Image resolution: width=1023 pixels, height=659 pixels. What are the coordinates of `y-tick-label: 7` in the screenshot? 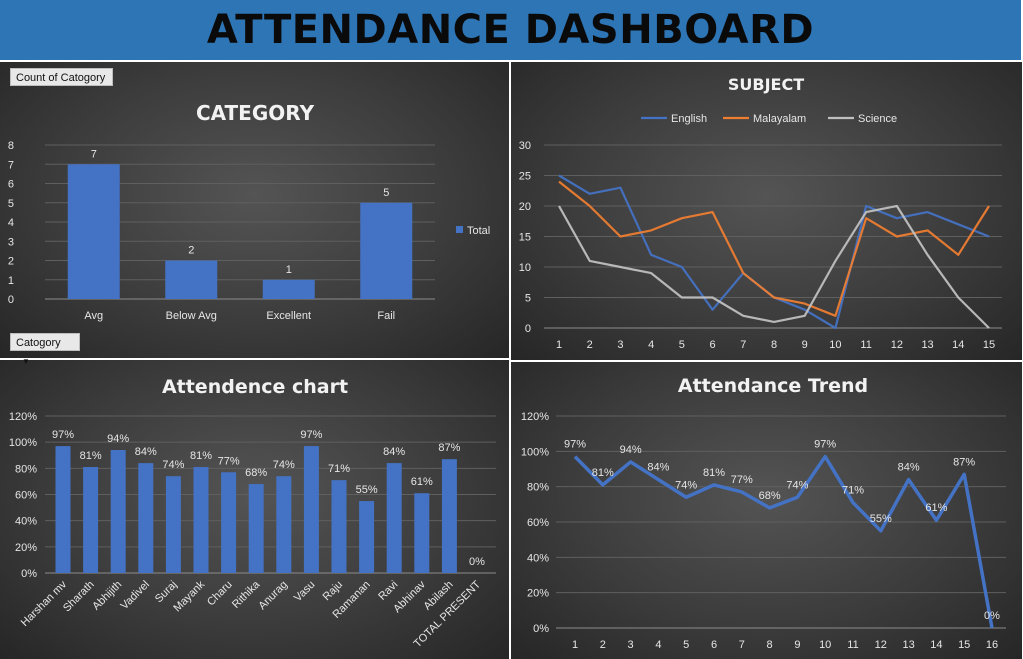 It's located at (11, 165).